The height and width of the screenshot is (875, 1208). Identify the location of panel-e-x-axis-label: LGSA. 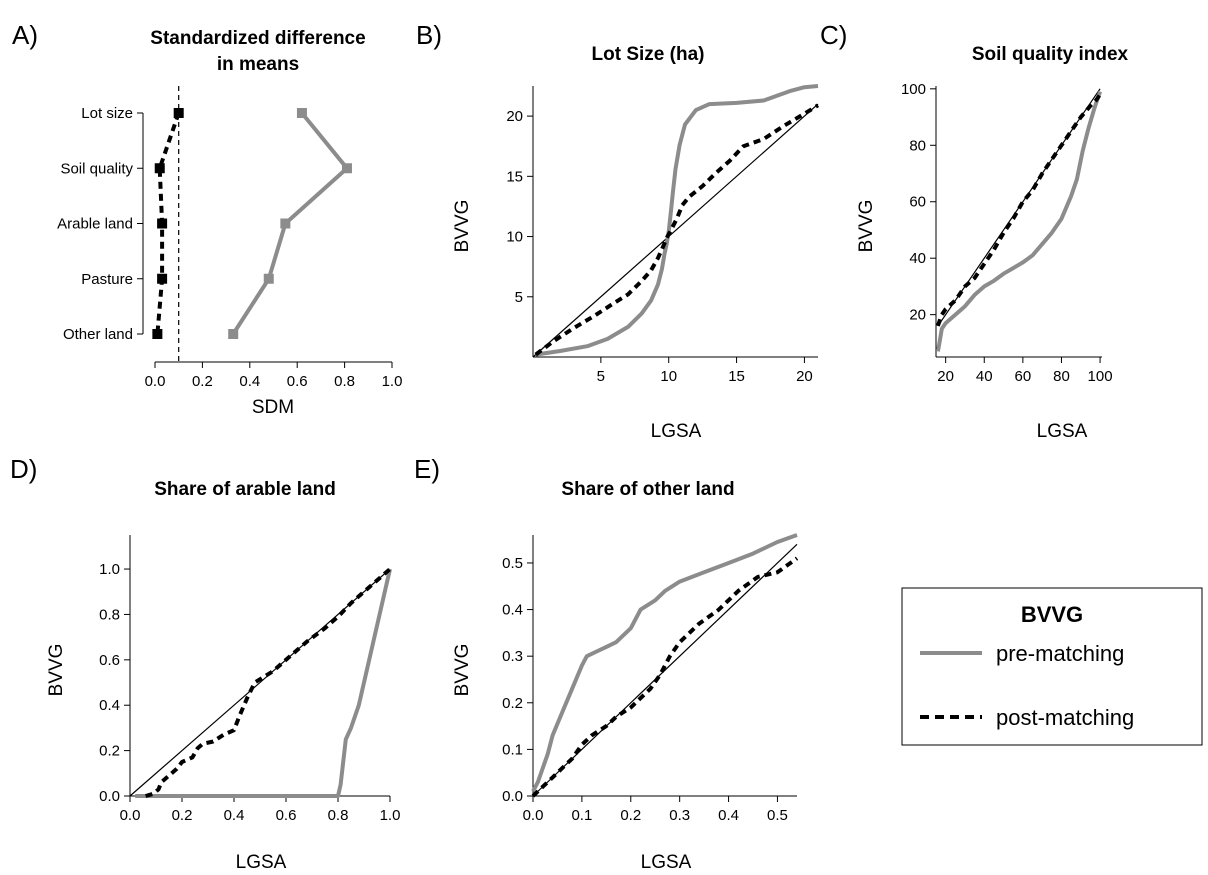
(666, 862).